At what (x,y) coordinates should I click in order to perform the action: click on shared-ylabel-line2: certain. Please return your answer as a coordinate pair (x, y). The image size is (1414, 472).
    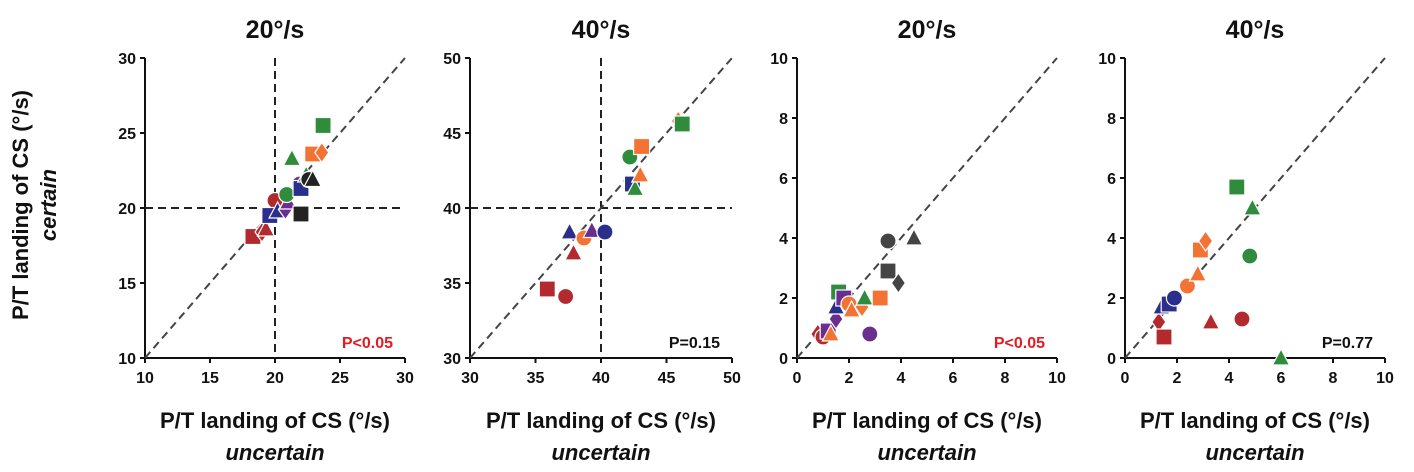
    Looking at the image, I should click on (48, 205).